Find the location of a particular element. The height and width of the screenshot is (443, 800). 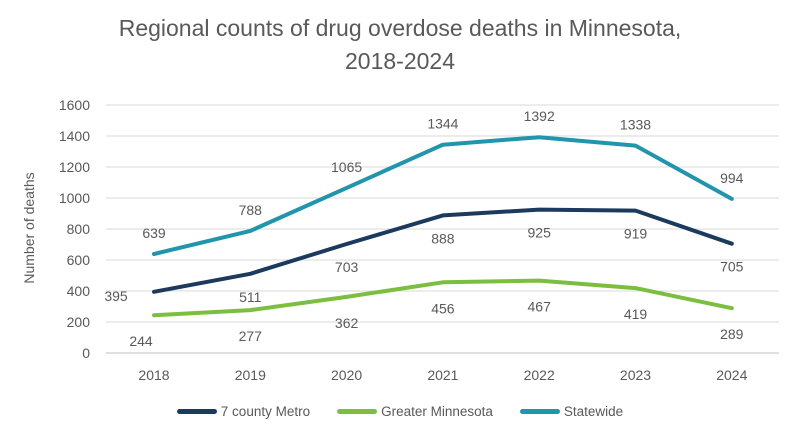

y-axis-tick-label: 800 is located at coordinates (79, 229).